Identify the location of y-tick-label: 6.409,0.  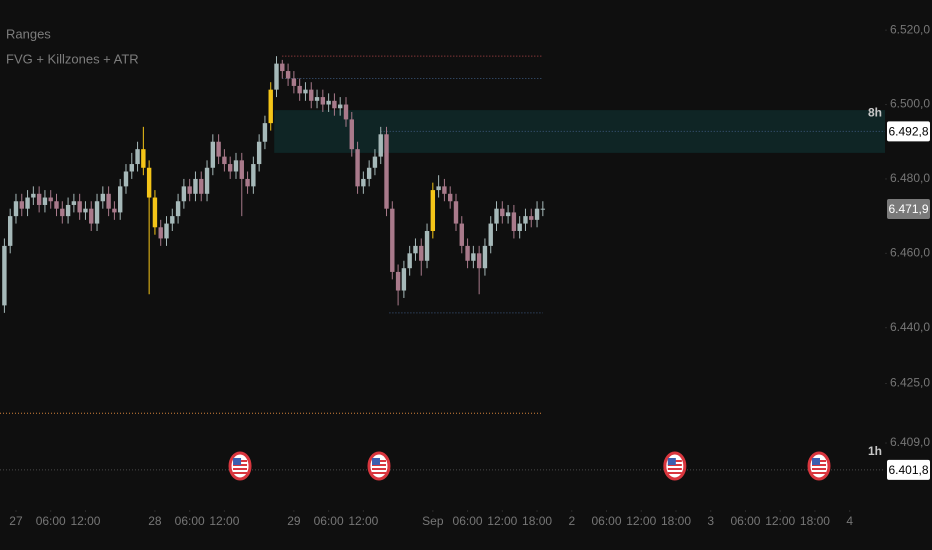
(910, 442).